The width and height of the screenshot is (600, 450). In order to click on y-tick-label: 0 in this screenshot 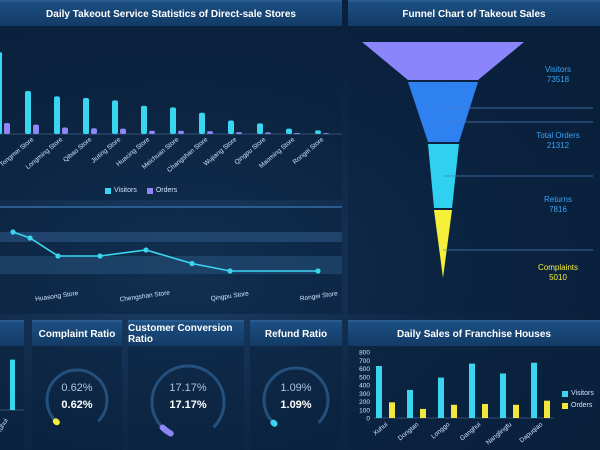, I will do `click(368, 419)`.